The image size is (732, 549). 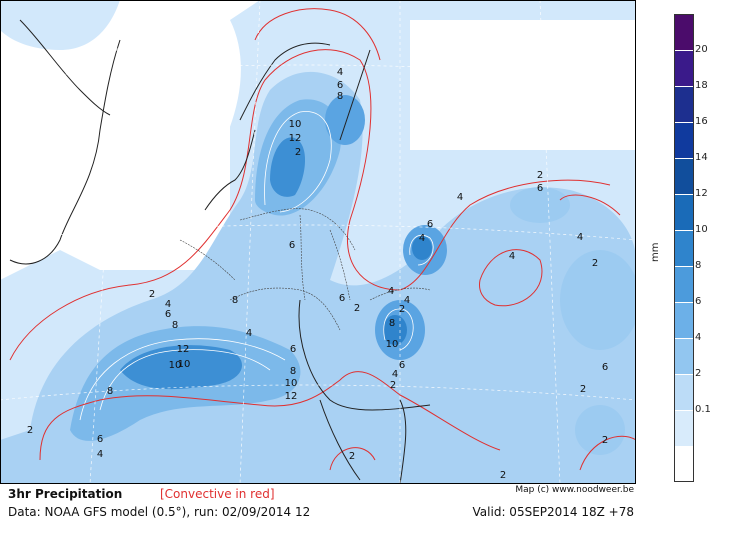 What do you see at coordinates (65, 494) in the screenshot?
I see `map-title: 3hr Precipitation` at bounding box center [65, 494].